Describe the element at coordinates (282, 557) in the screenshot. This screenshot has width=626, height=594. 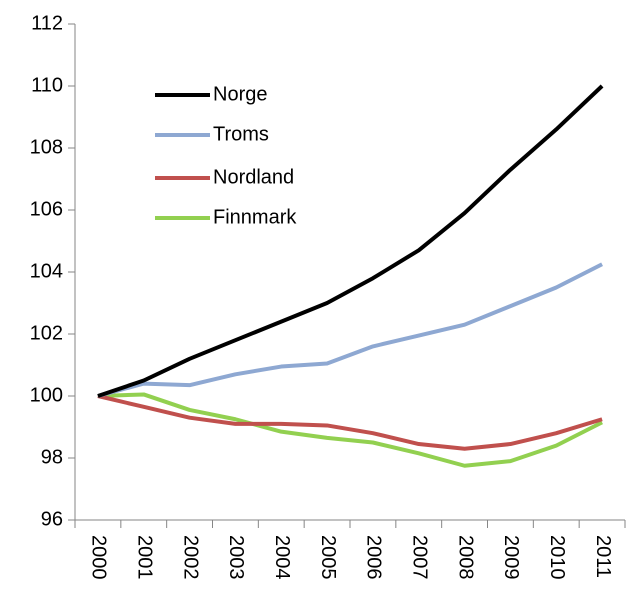
I see `x-tick-label: 2004` at that location.